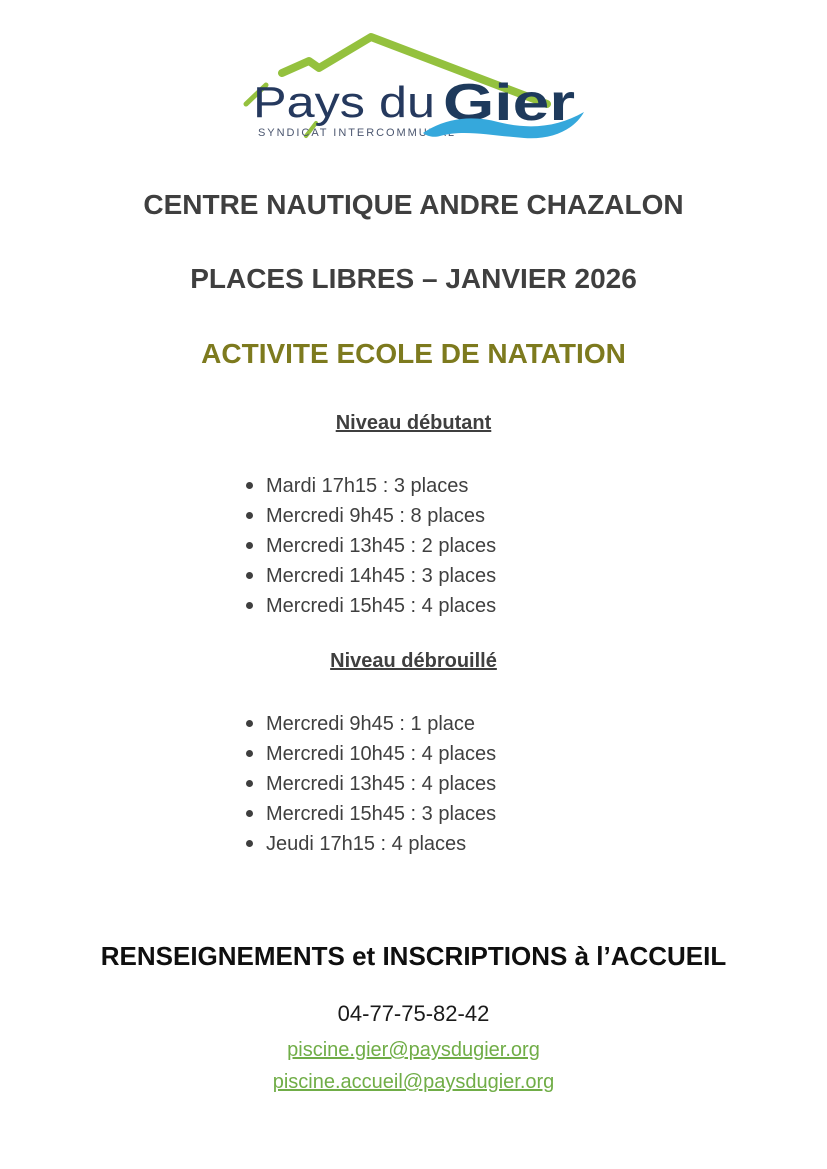  Describe the element at coordinates (535, 754) in the screenshot. I see `list-item: Mercredi 10h45 : 4 places` at that location.